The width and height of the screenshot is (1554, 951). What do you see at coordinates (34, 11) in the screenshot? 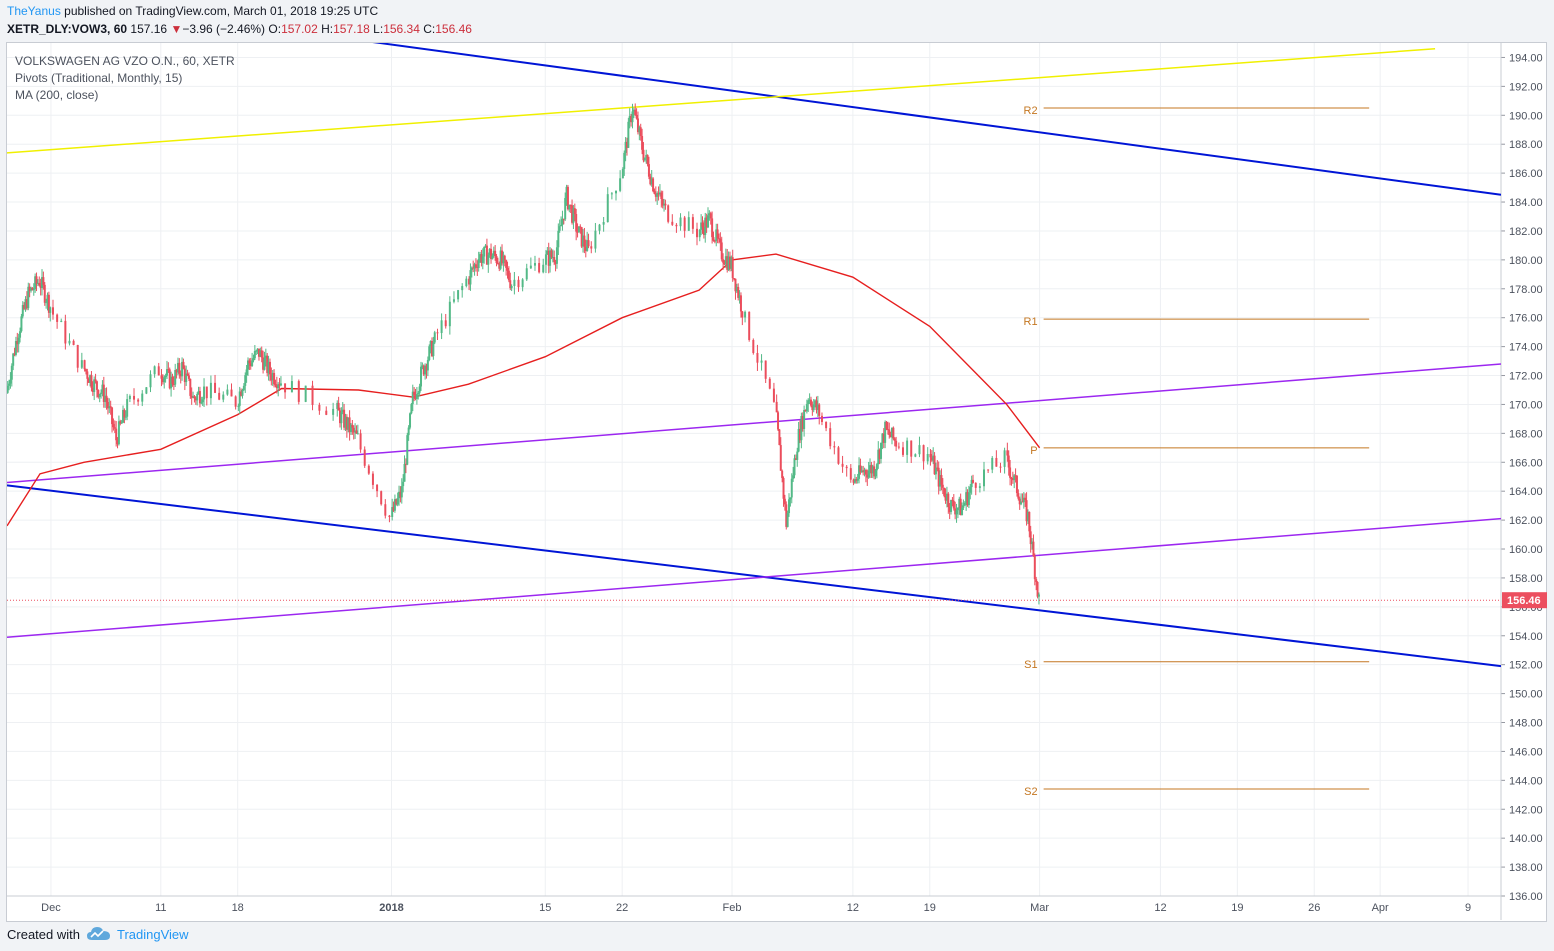
I see `author-link: TheYanus` at bounding box center [34, 11].